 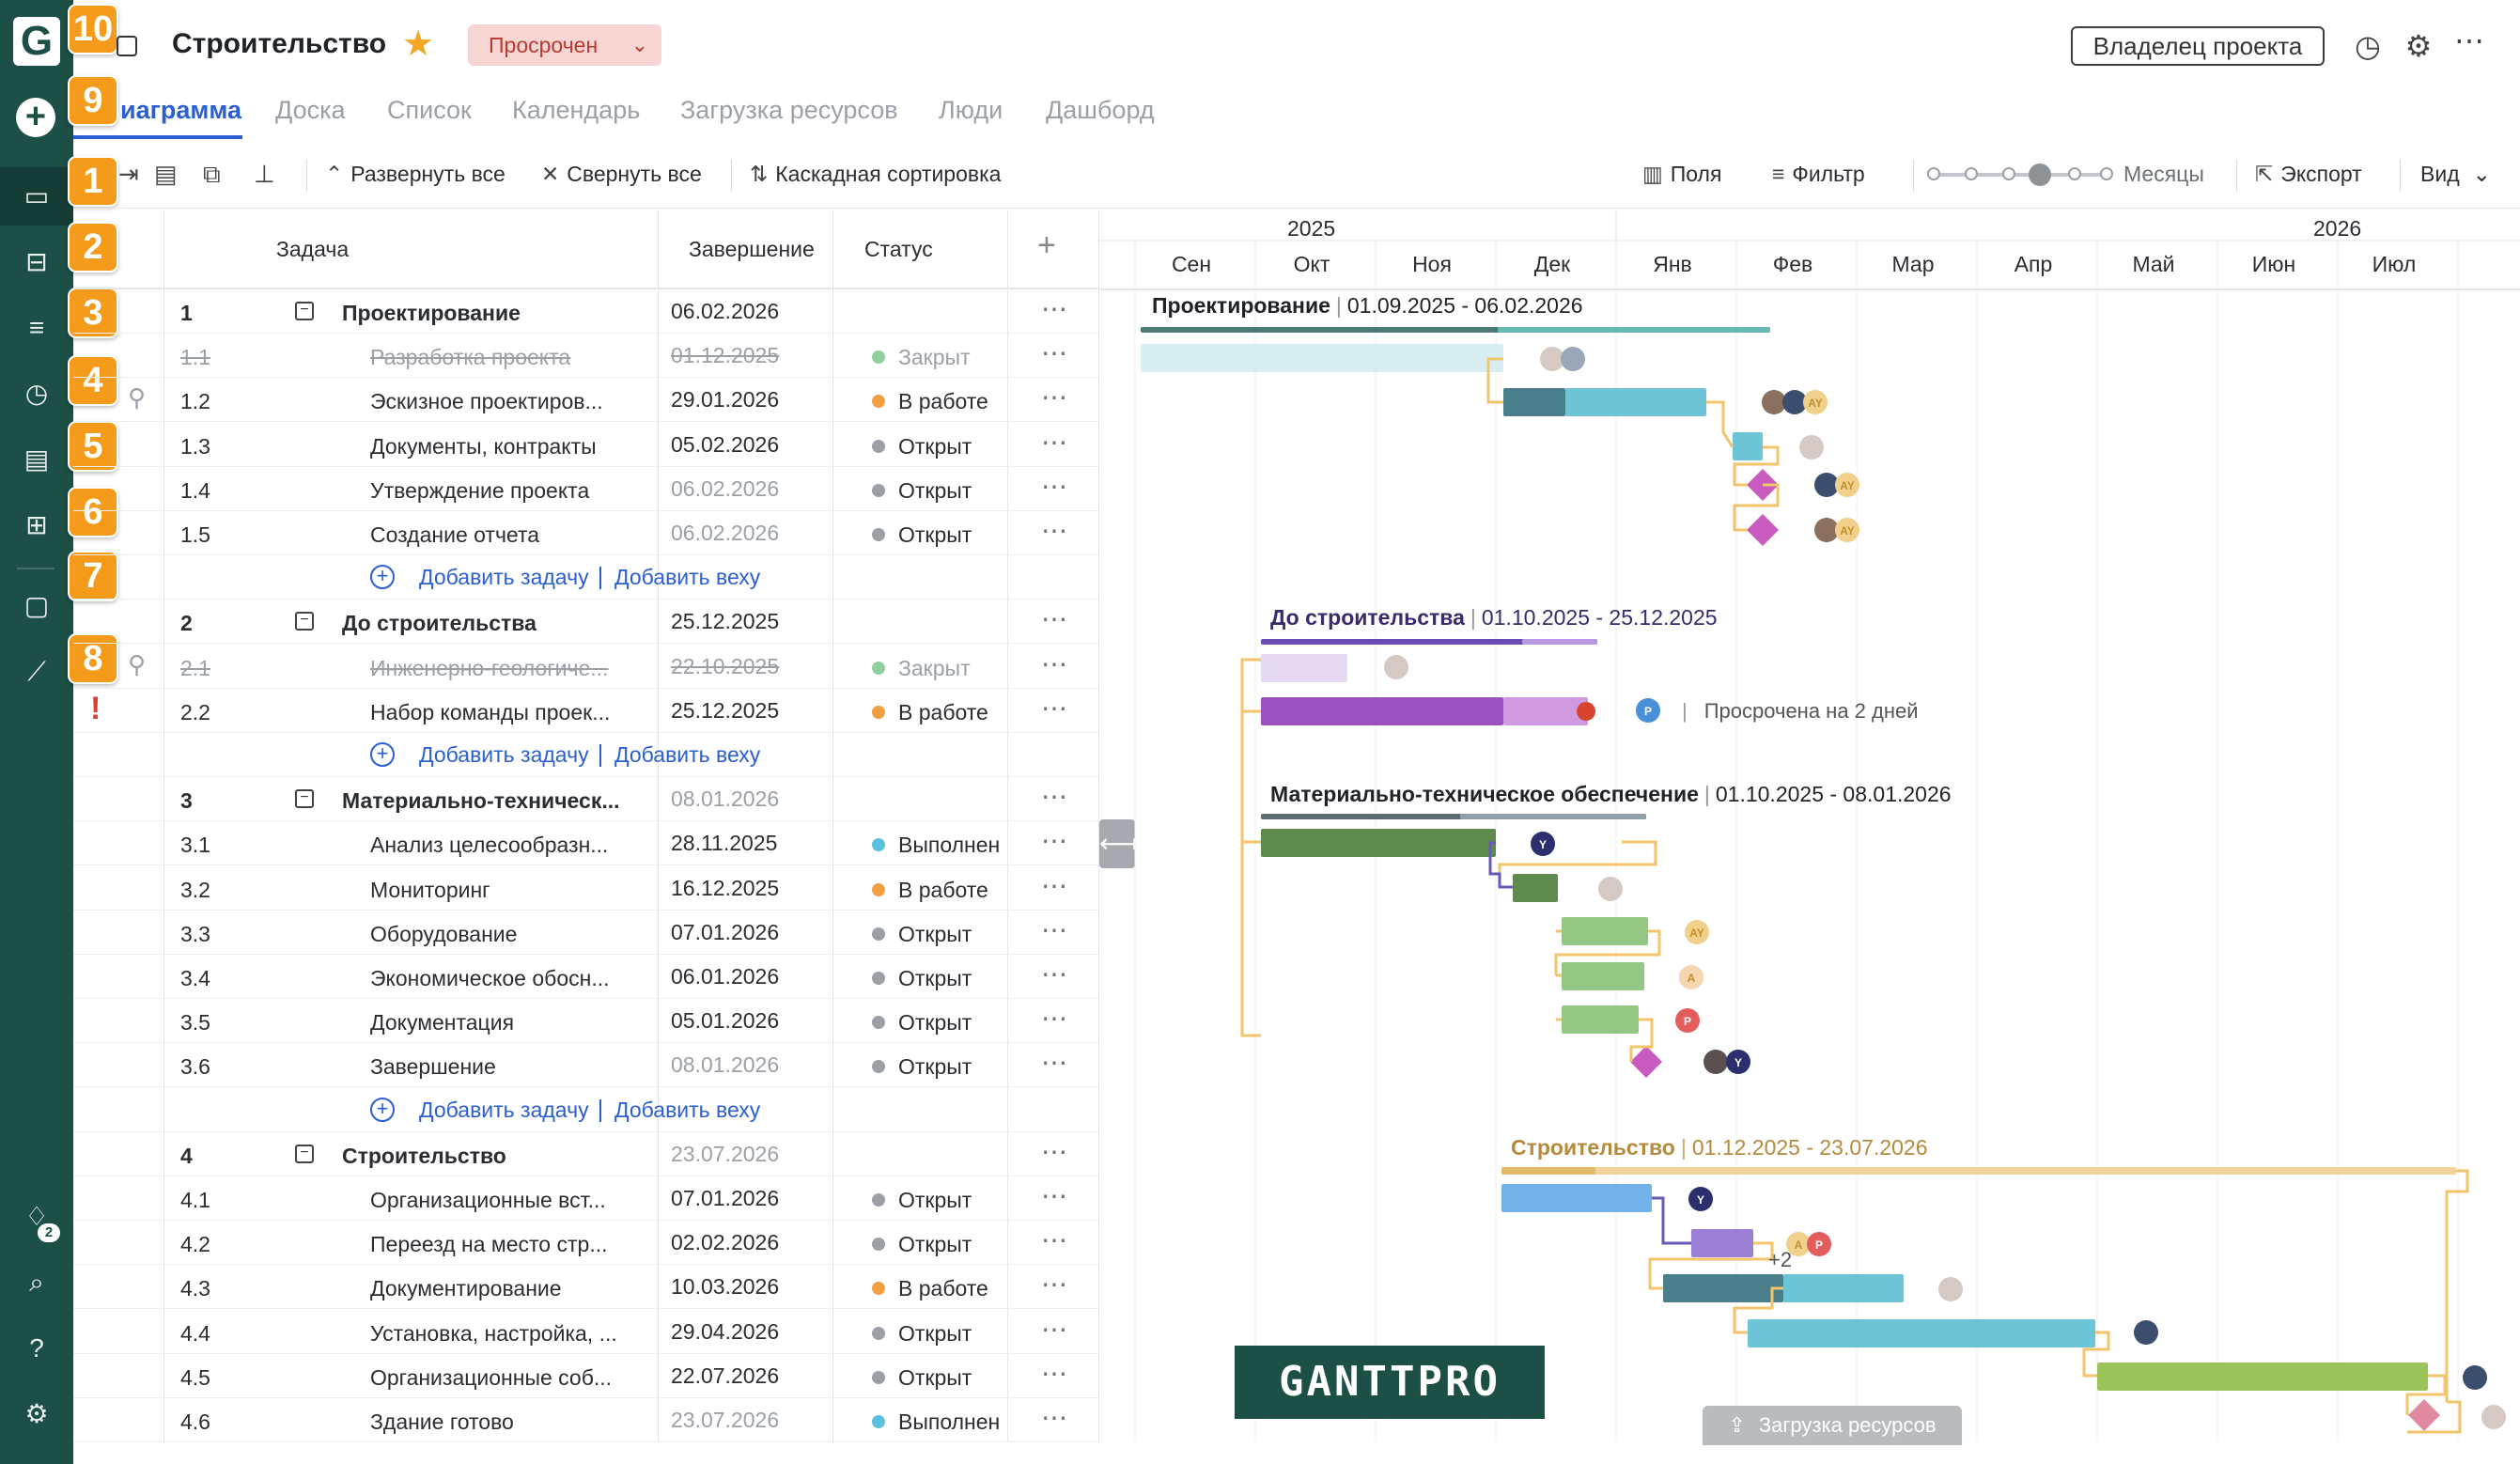 I want to click on summary-label-construction: Строительство | 01.12.2025 - 23.07.2026, so click(x=1719, y=1147).